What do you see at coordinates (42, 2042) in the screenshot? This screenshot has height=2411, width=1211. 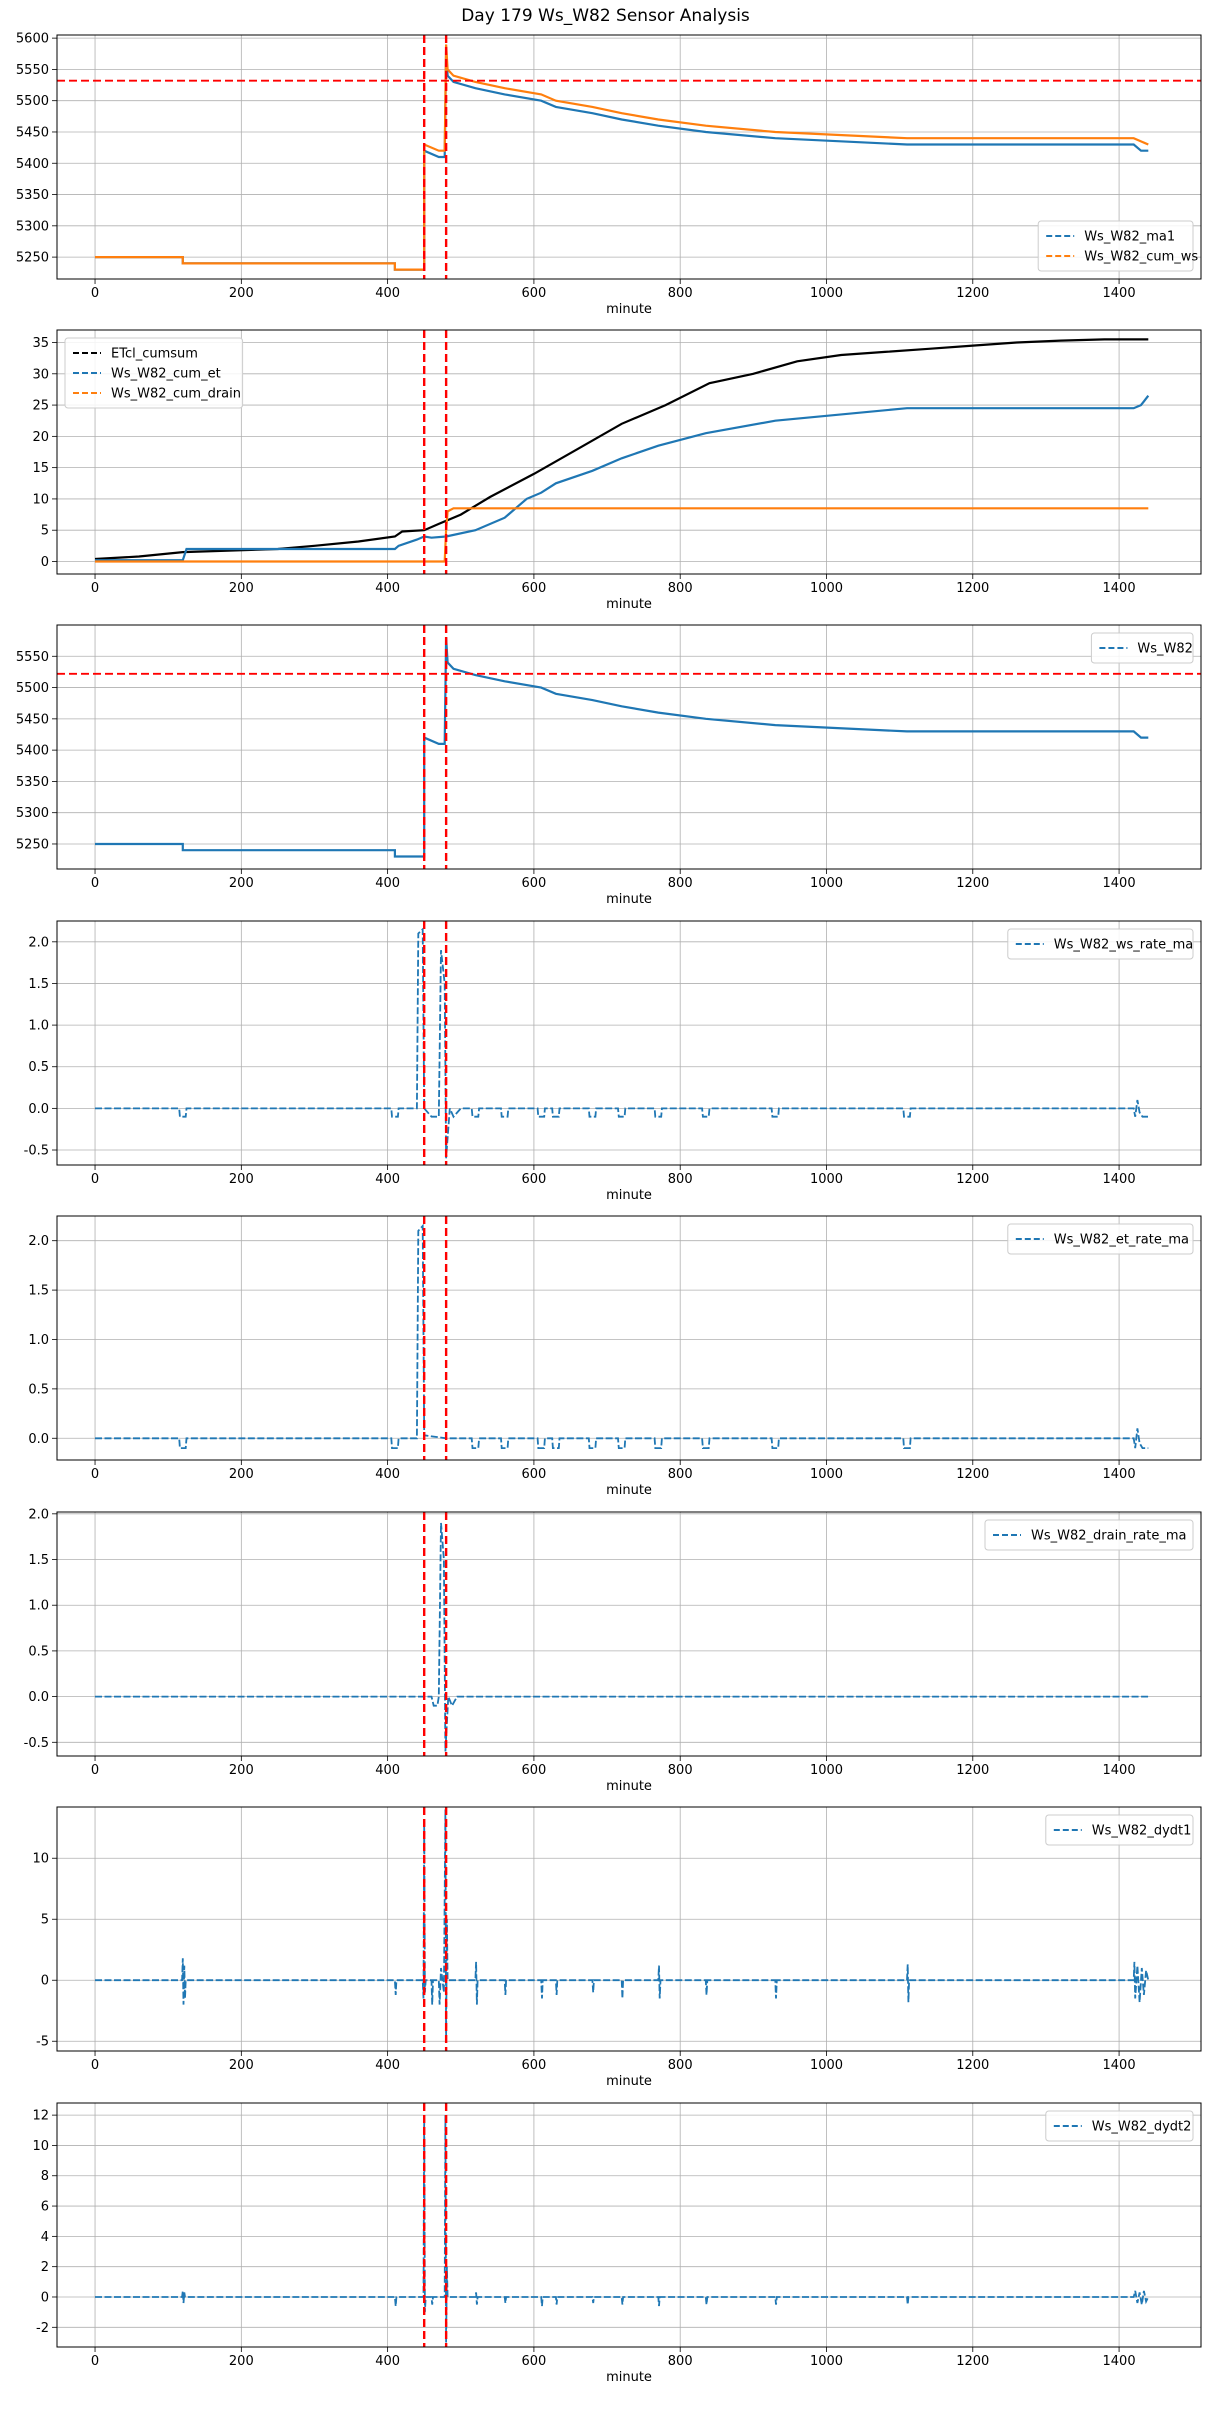 I see `y-tick-label: -5` at bounding box center [42, 2042].